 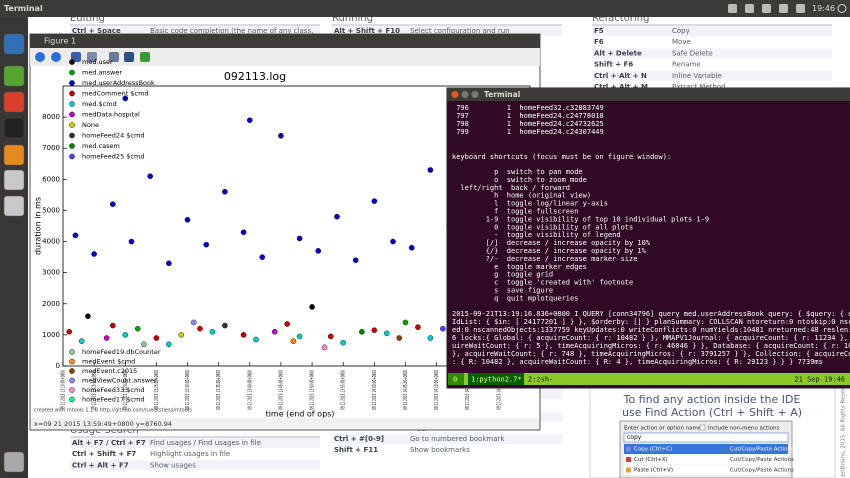 I want to click on y-axis-label: duration in ms, so click(x=38, y=226).